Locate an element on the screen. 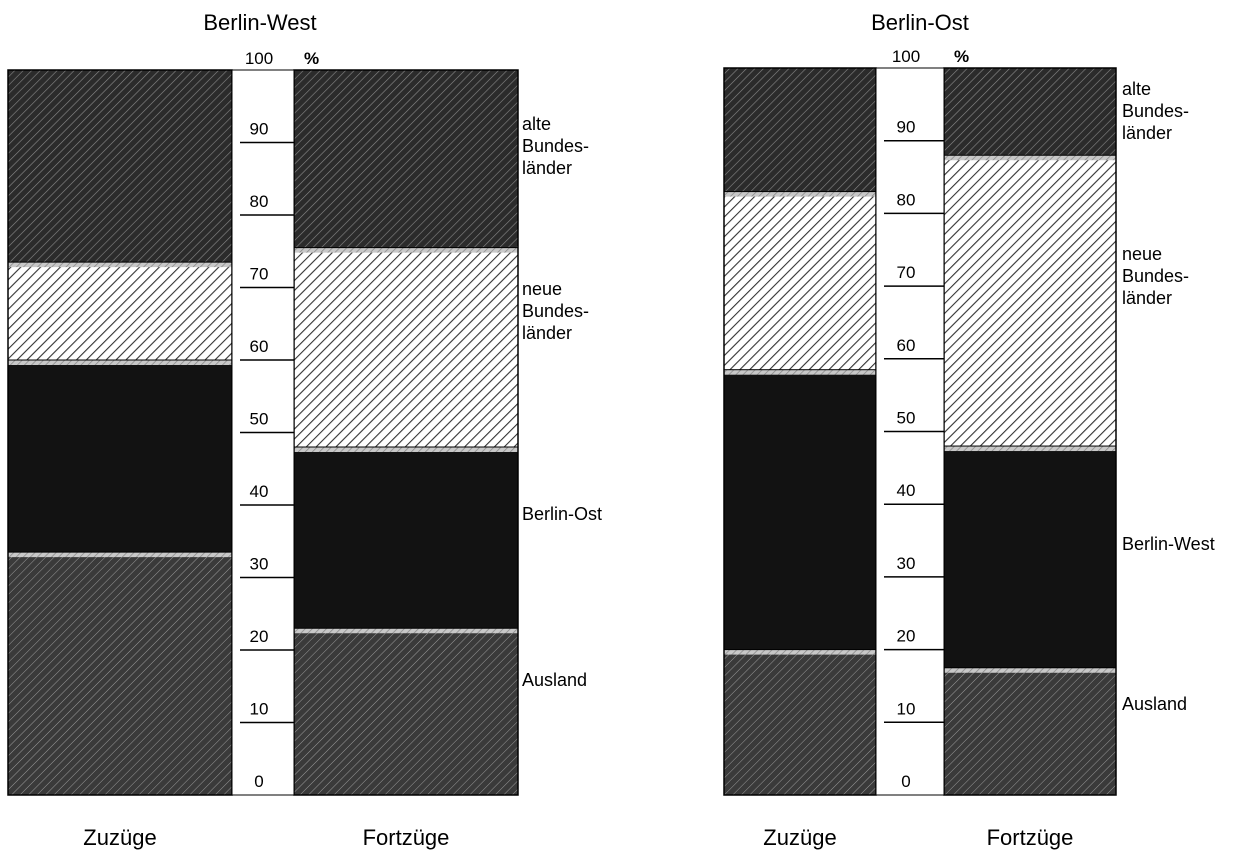 The height and width of the screenshot is (856, 1258). legend-label-berlin-west: Berlin-West is located at coordinates (1168, 544).